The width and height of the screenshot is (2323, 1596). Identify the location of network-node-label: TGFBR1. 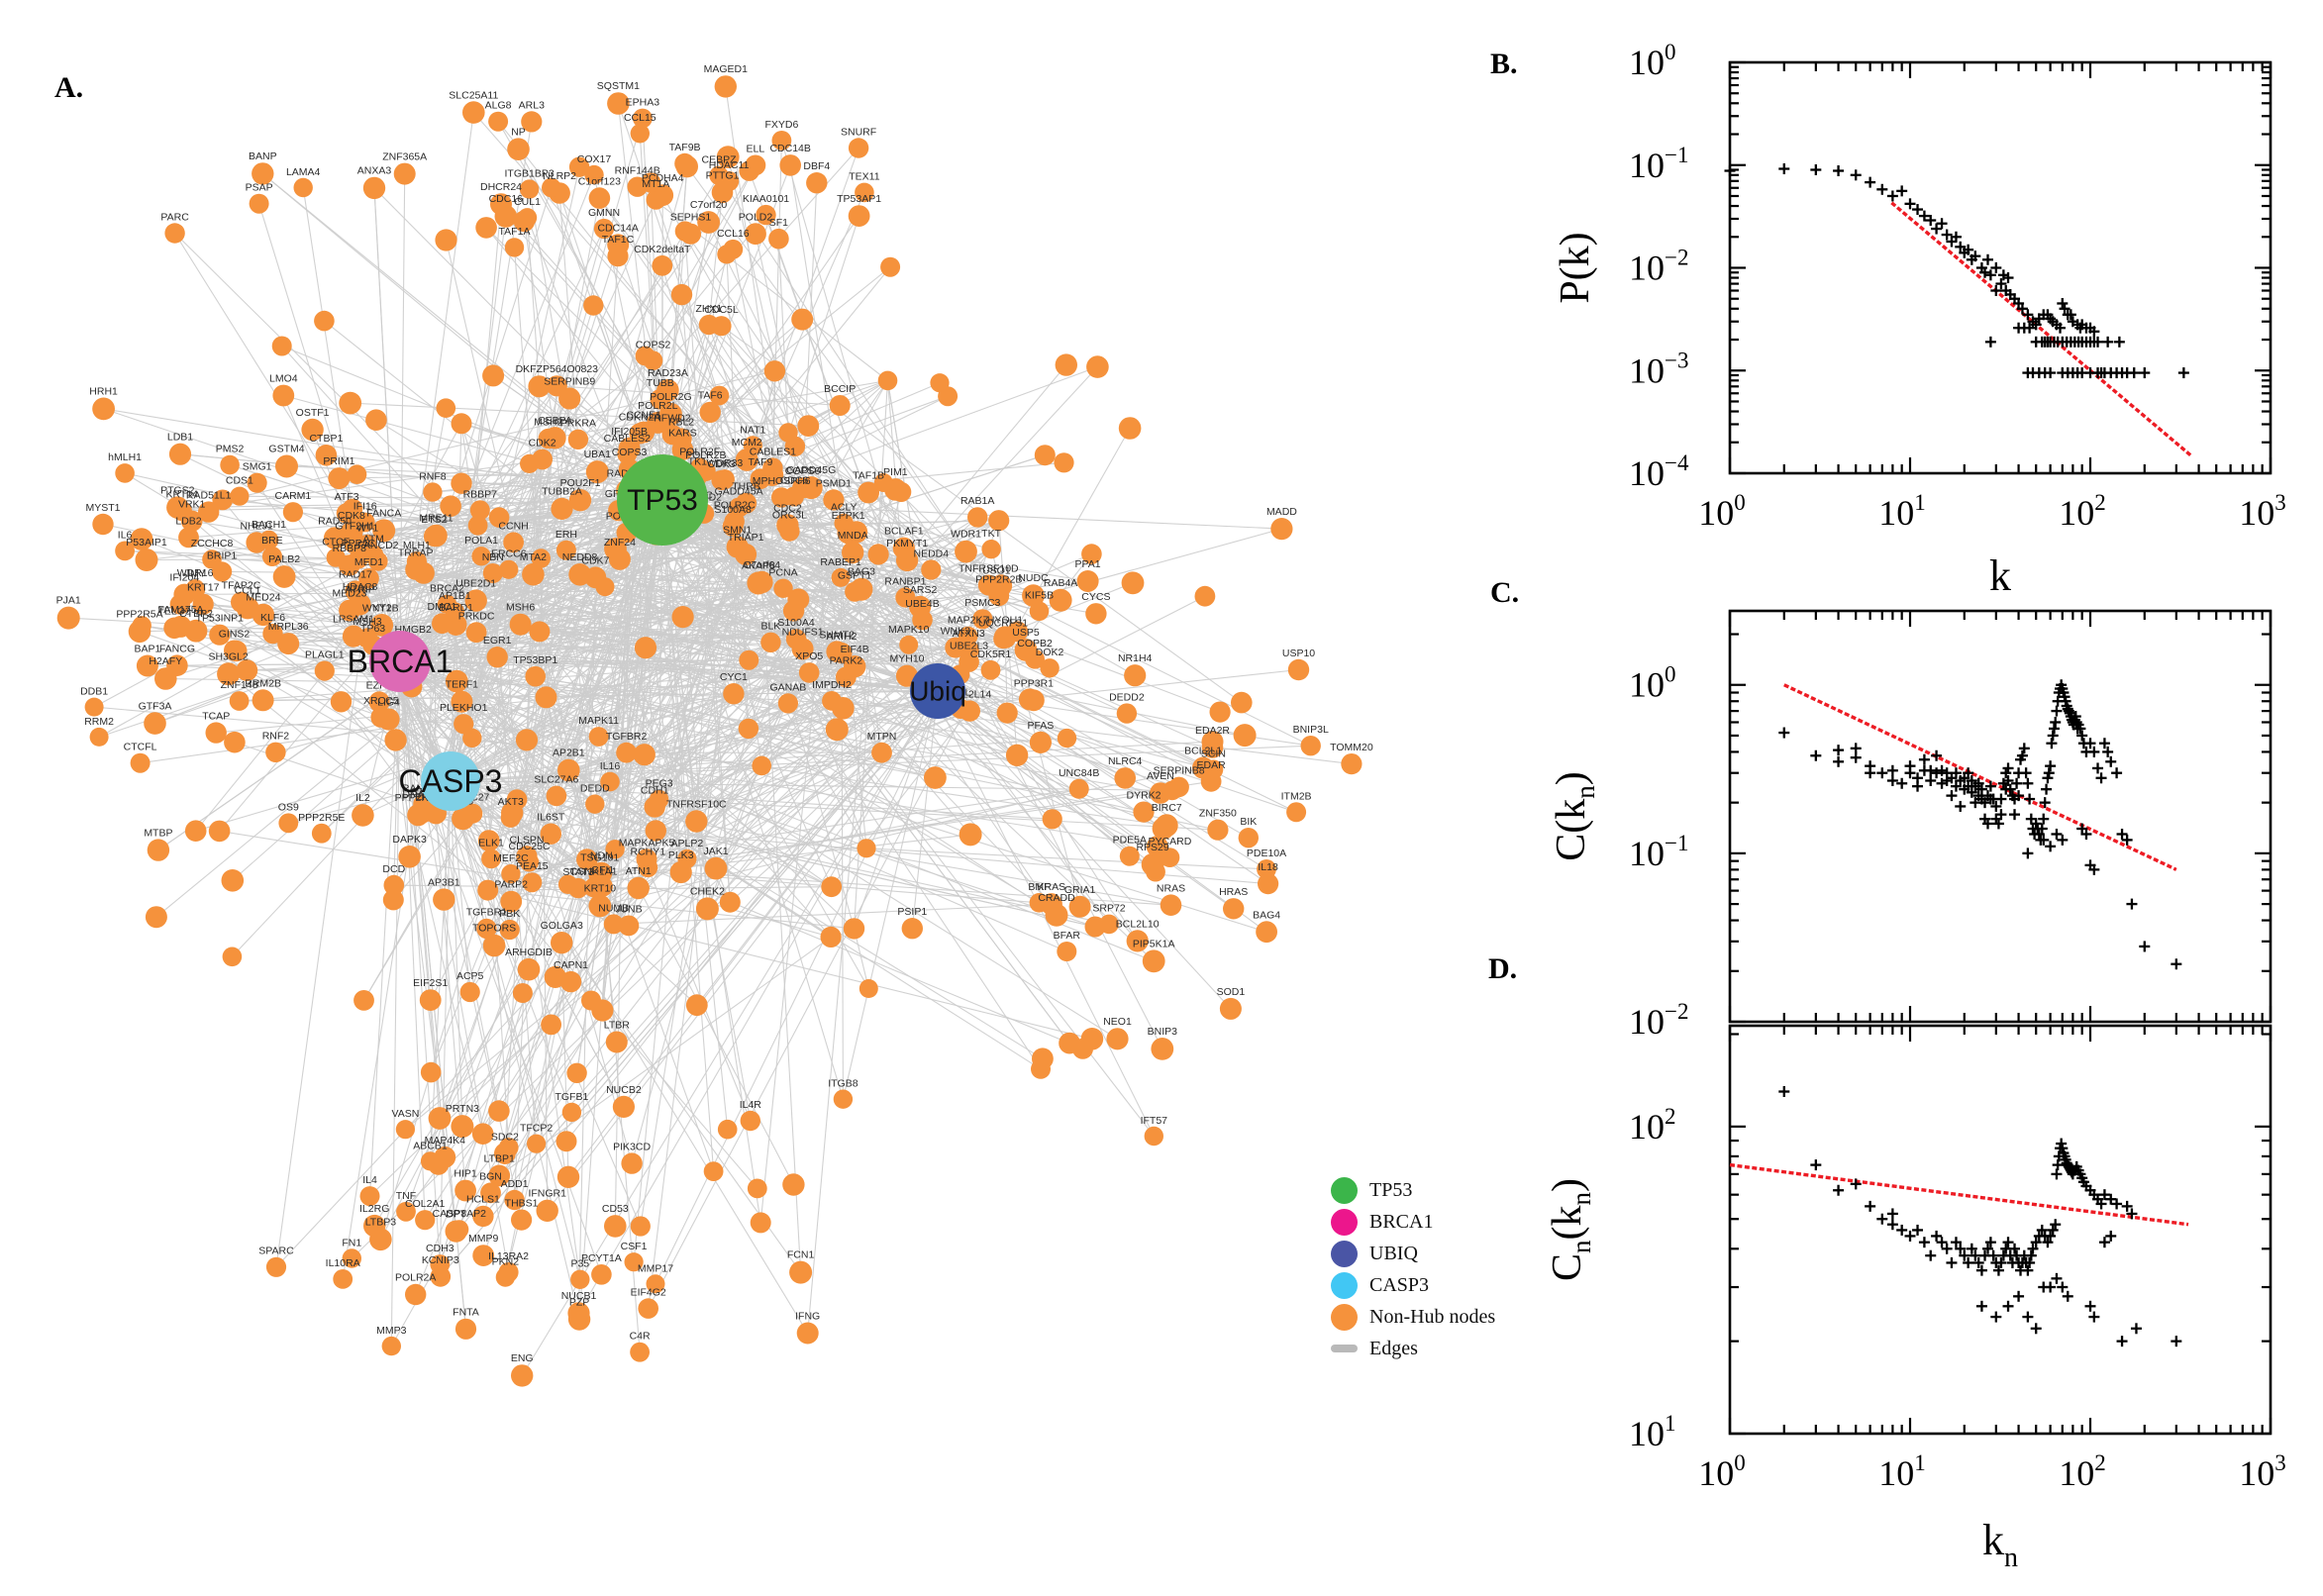
(487, 913).